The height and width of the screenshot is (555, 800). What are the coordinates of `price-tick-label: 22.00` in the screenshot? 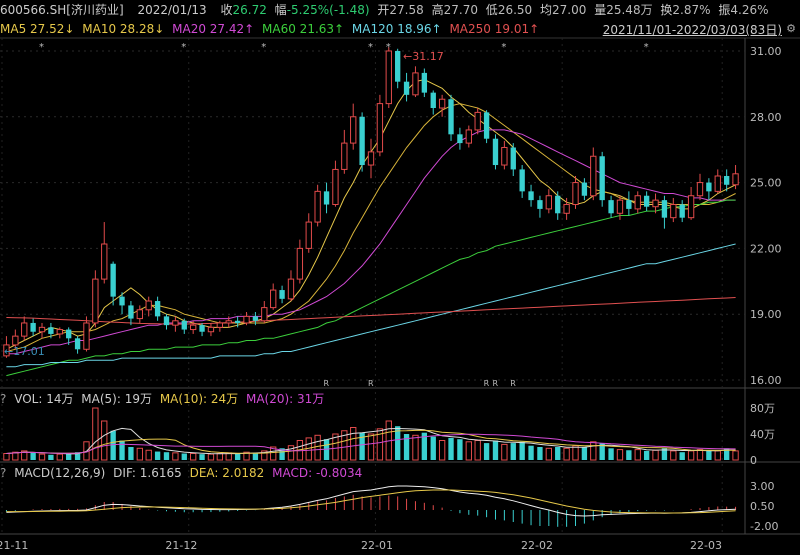 It's located at (766, 248).